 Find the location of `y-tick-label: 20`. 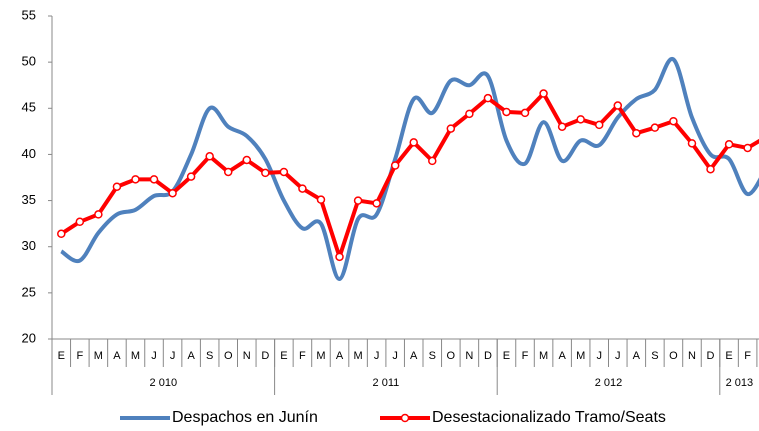

y-tick-label: 20 is located at coordinates (29, 337).